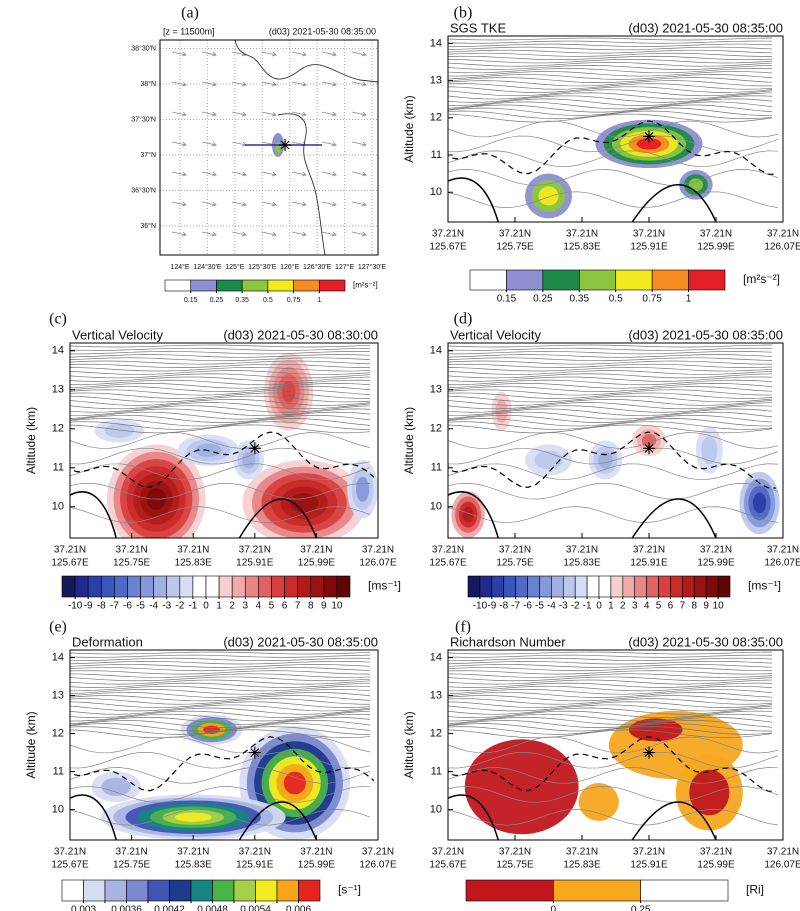  I want to click on colorbar-label: -2, so click(179, 606).